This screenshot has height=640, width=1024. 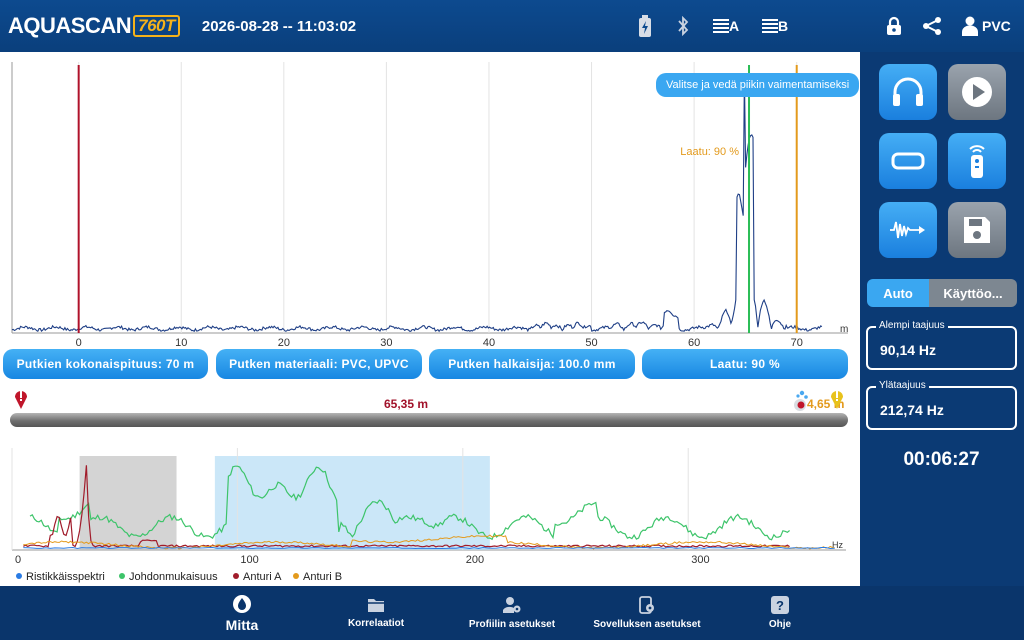 What do you see at coordinates (694, 343) in the screenshot?
I see `x-tick-label: 60` at bounding box center [694, 343].